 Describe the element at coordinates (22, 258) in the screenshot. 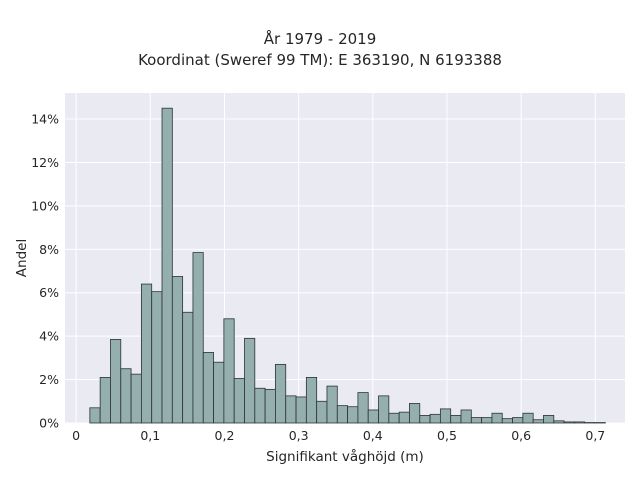

I see `y-axis-label: Andel` at that location.